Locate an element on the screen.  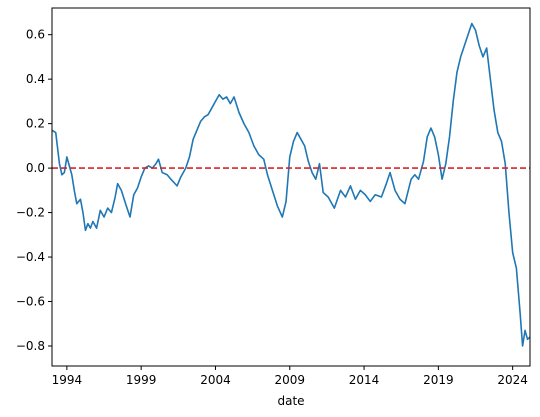
x-tick-label: 2004 is located at coordinates (215, 380).